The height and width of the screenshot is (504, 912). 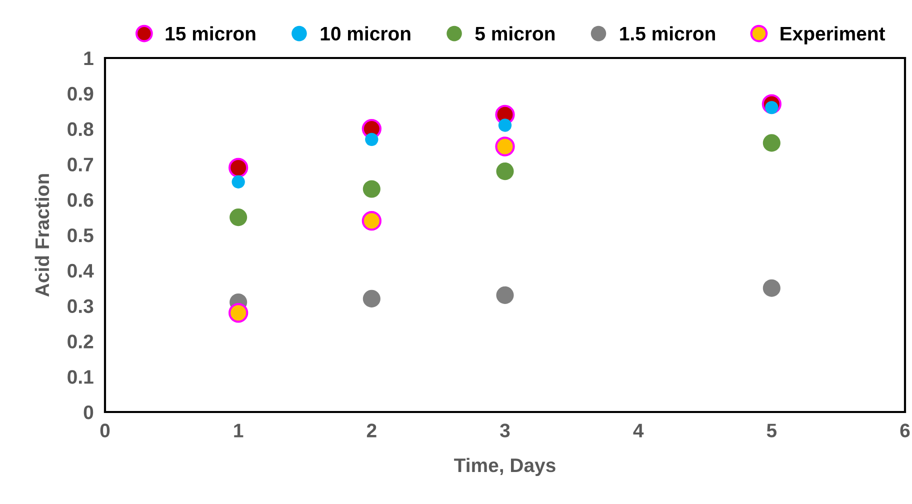 I want to click on legend-label: 1.5 micron, so click(x=667, y=33).